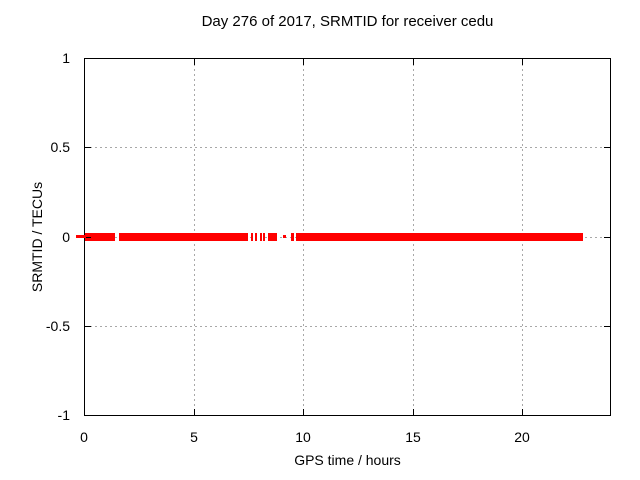 This screenshot has width=640, height=480. What do you see at coordinates (66, 237) in the screenshot?
I see `y-tick-label: 0` at bounding box center [66, 237].